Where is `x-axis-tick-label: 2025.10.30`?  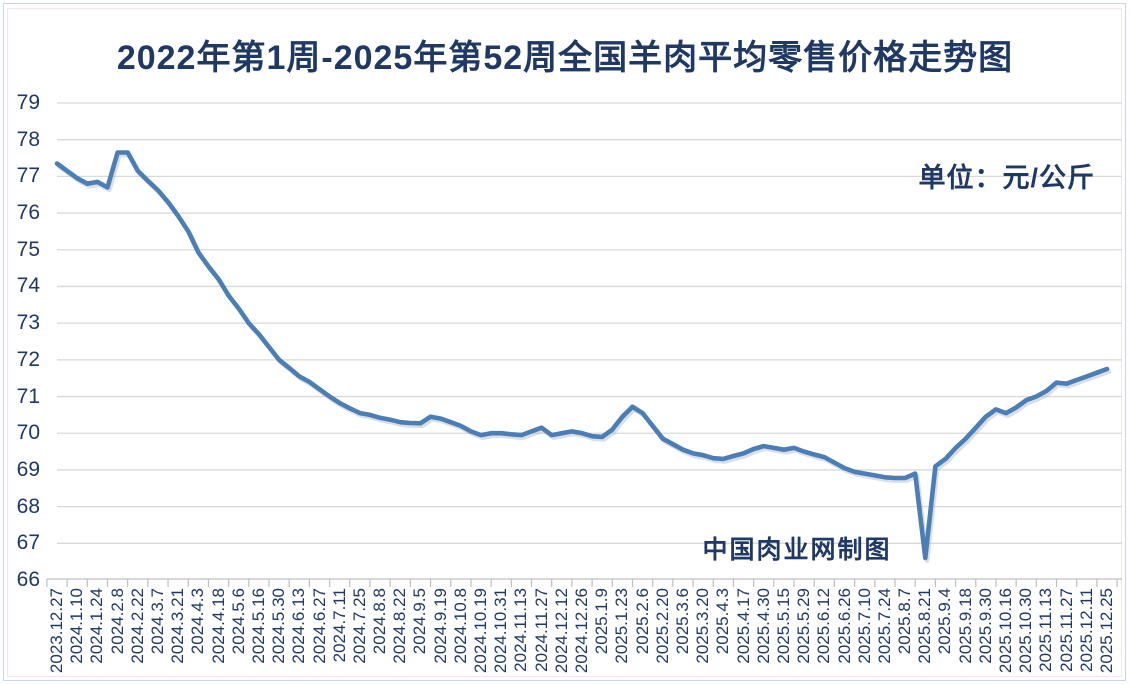
x-axis-tick-label: 2025.10.30 is located at coordinates (1026, 631).